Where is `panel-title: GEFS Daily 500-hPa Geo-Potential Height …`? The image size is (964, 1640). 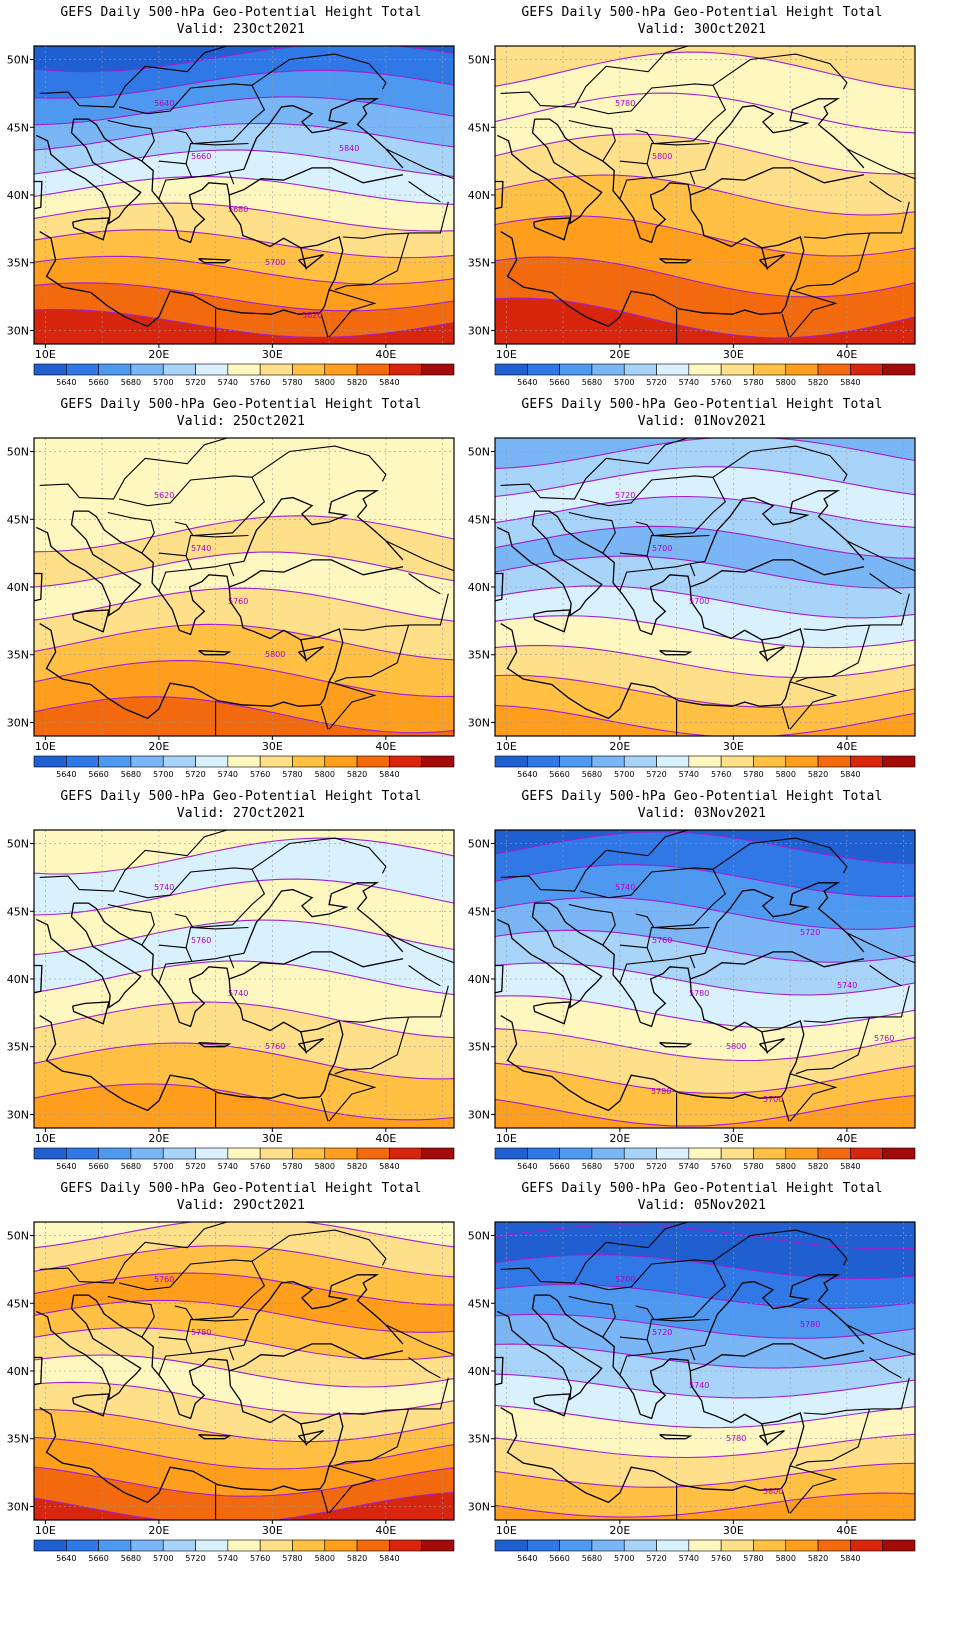 panel-title: GEFS Daily 500-hPa Geo-Potential Height … is located at coordinates (241, 404).